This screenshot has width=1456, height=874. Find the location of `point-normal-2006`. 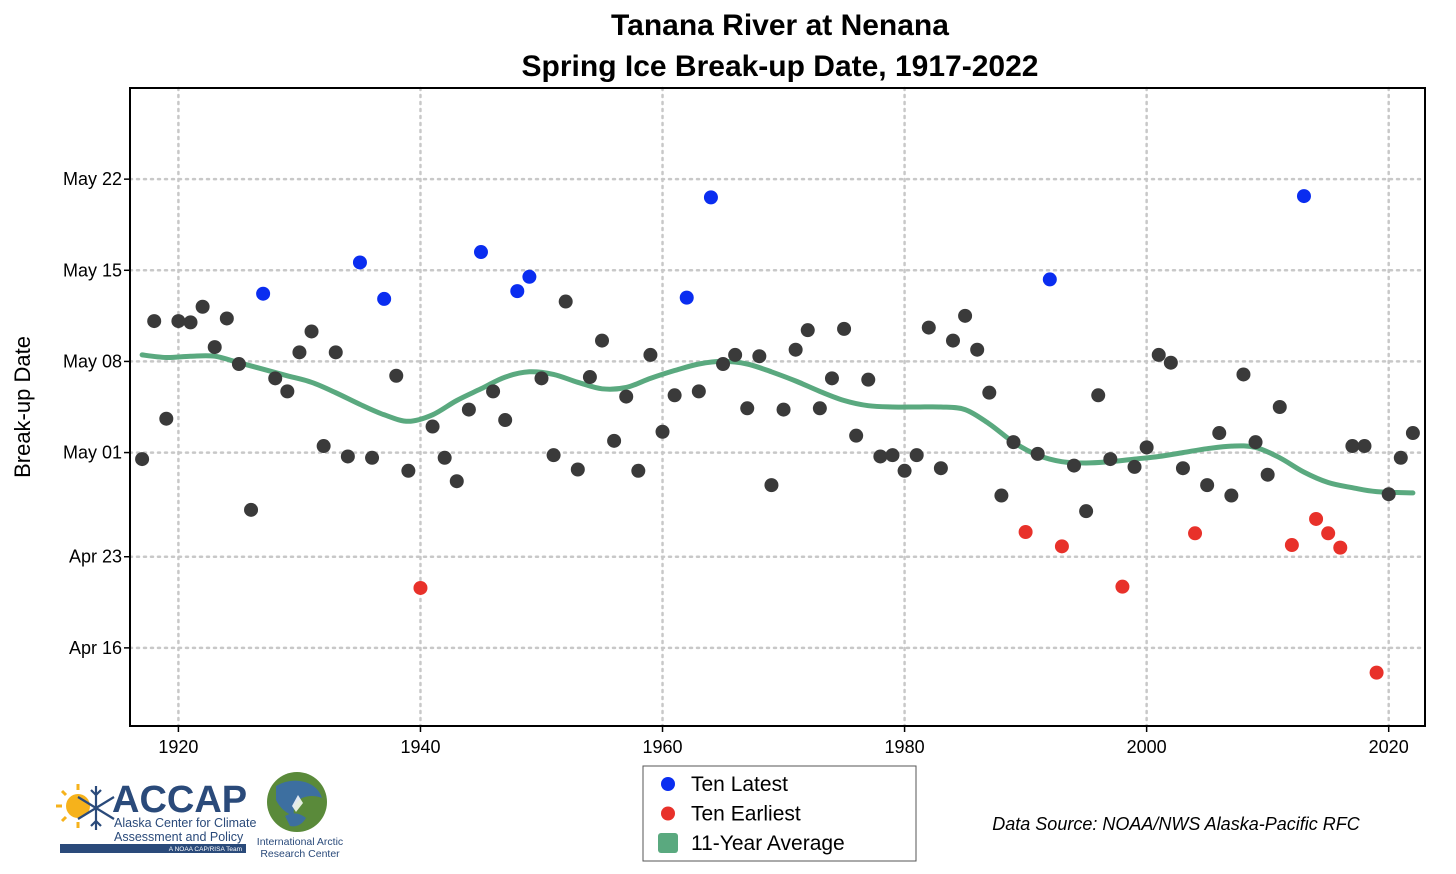

point-normal-2006 is located at coordinates (1219, 433).